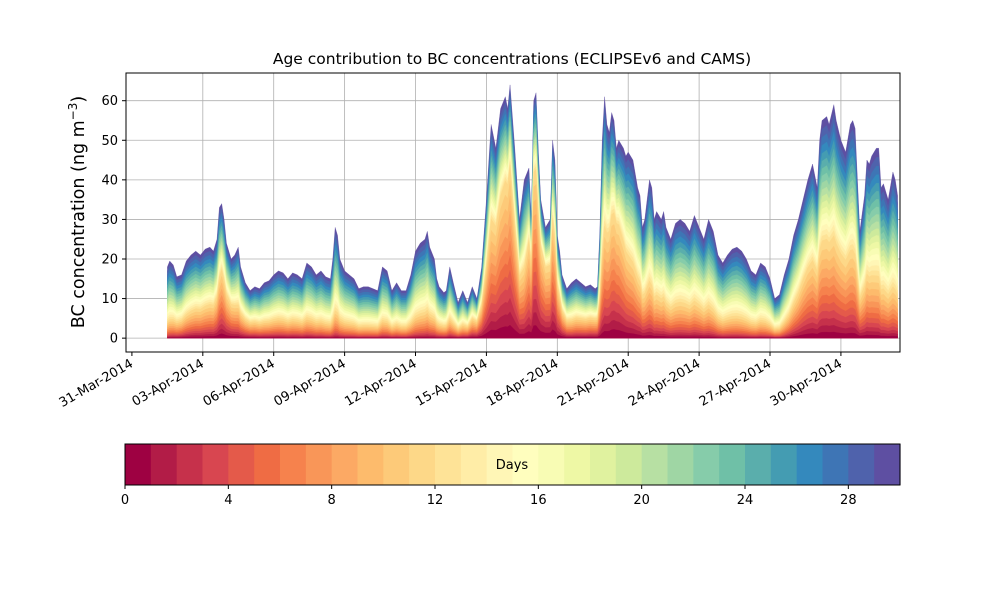  What do you see at coordinates (168, 382) in the screenshot?
I see `x-tick-label: 03-Apr-2014` at bounding box center [168, 382].